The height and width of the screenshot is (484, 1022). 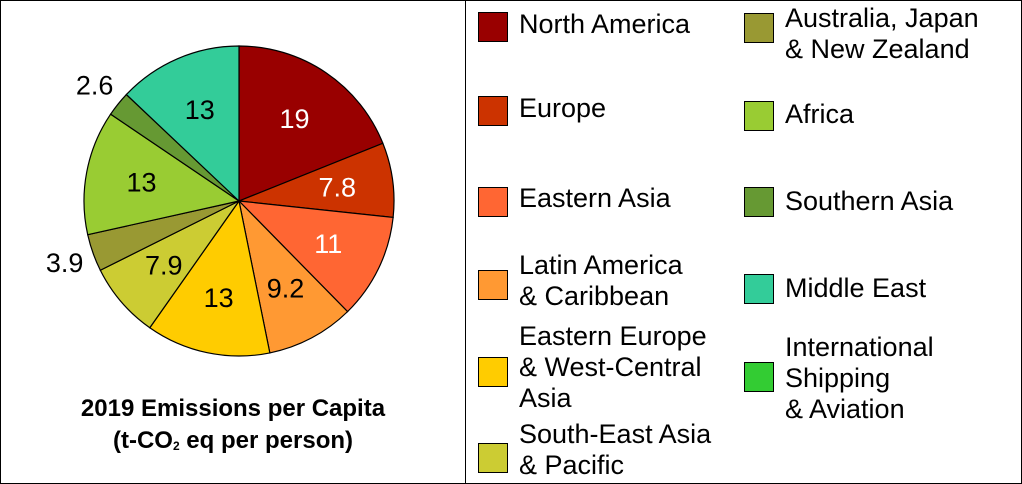 I want to click on chart-subtitle-subscript: 2, so click(x=176, y=446).